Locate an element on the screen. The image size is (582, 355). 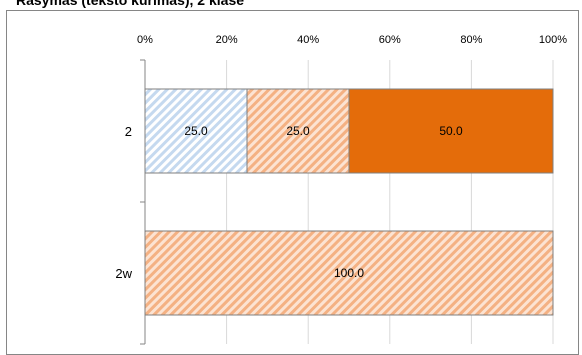
data-label: 100.0 is located at coordinates (349, 273).